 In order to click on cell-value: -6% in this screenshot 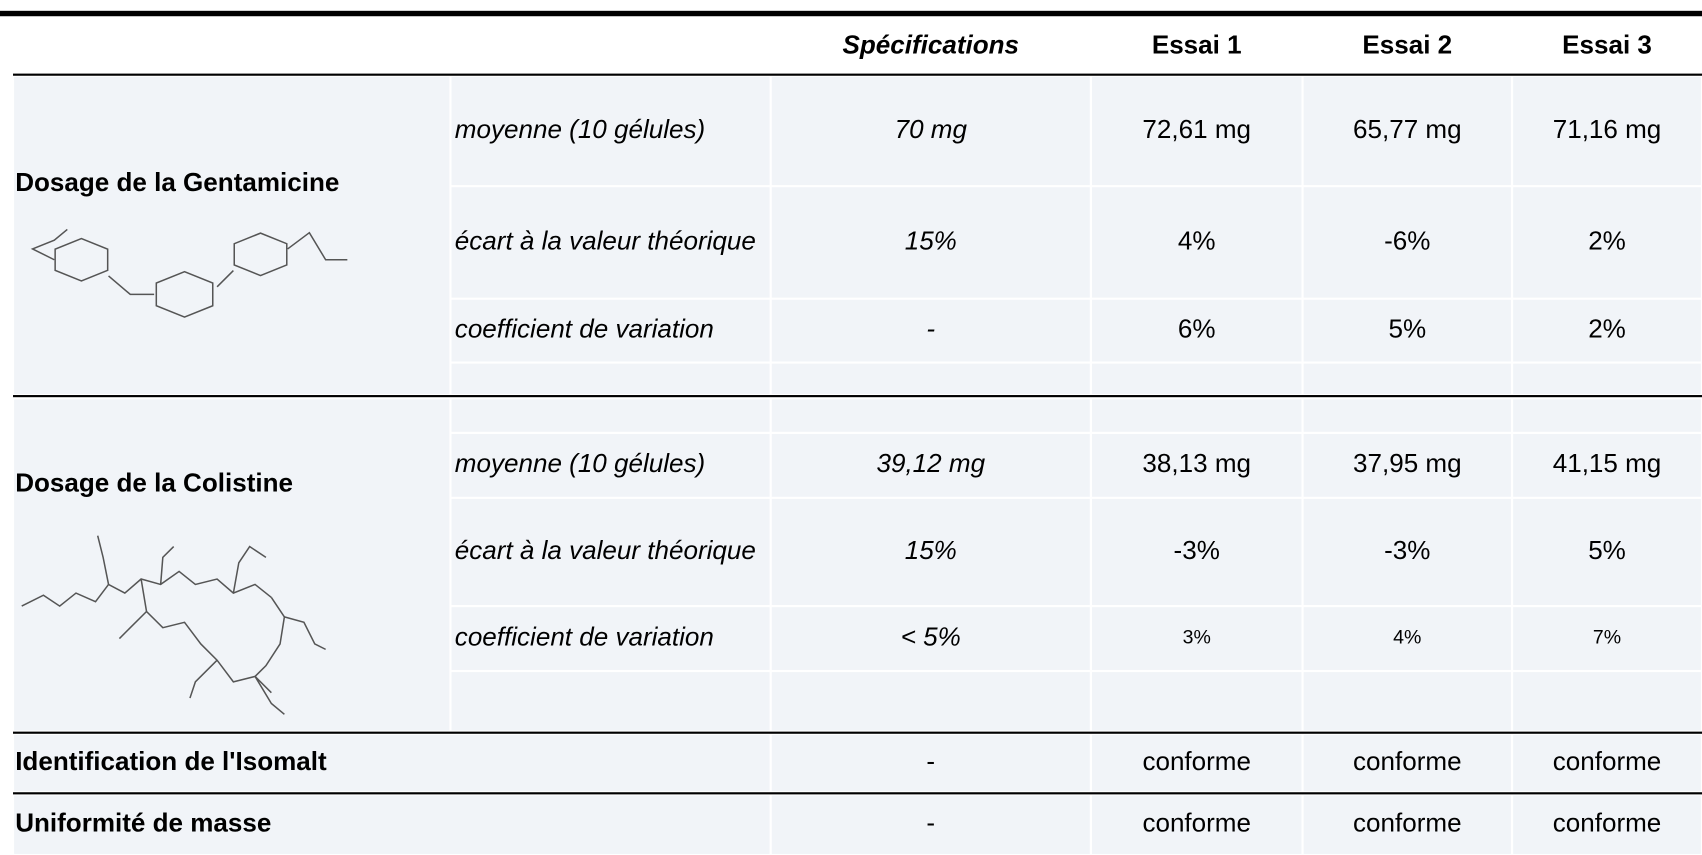, I will do `click(1407, 240)`.